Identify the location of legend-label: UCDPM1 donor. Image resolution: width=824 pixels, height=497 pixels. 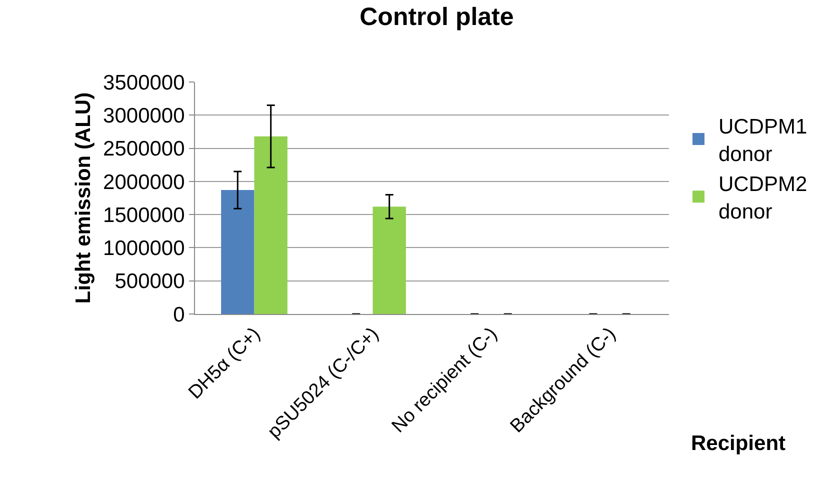
(763, 141).